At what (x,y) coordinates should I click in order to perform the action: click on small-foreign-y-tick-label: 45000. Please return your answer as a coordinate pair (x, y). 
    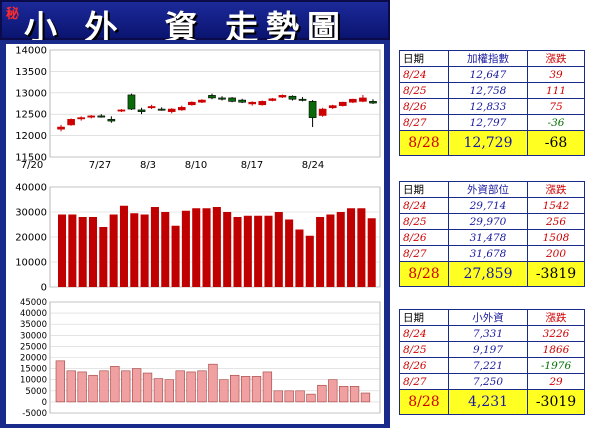
    Looking at the image, I should click on (33, 303).